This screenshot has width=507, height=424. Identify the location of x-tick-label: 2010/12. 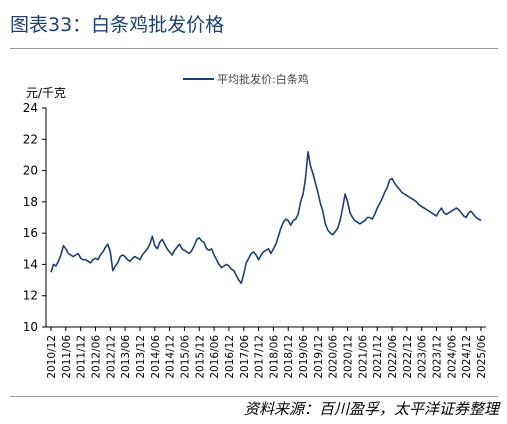
(52, 357).